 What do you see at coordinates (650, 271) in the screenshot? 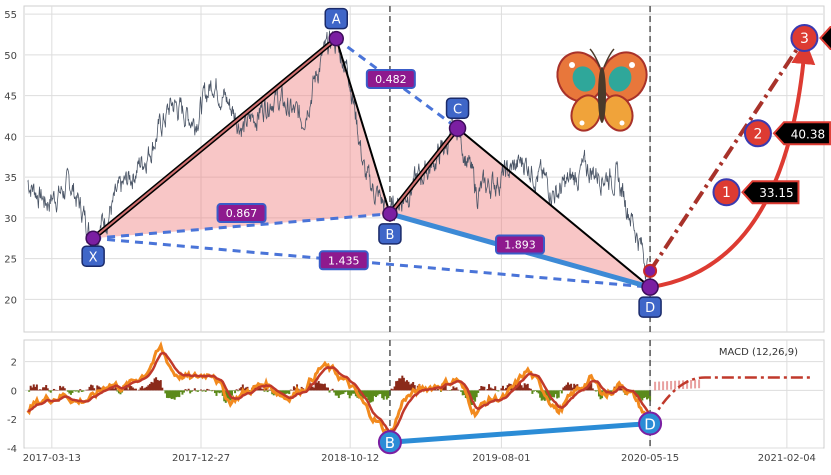
I see `current-point-marker` at bounding box center [650, 271].